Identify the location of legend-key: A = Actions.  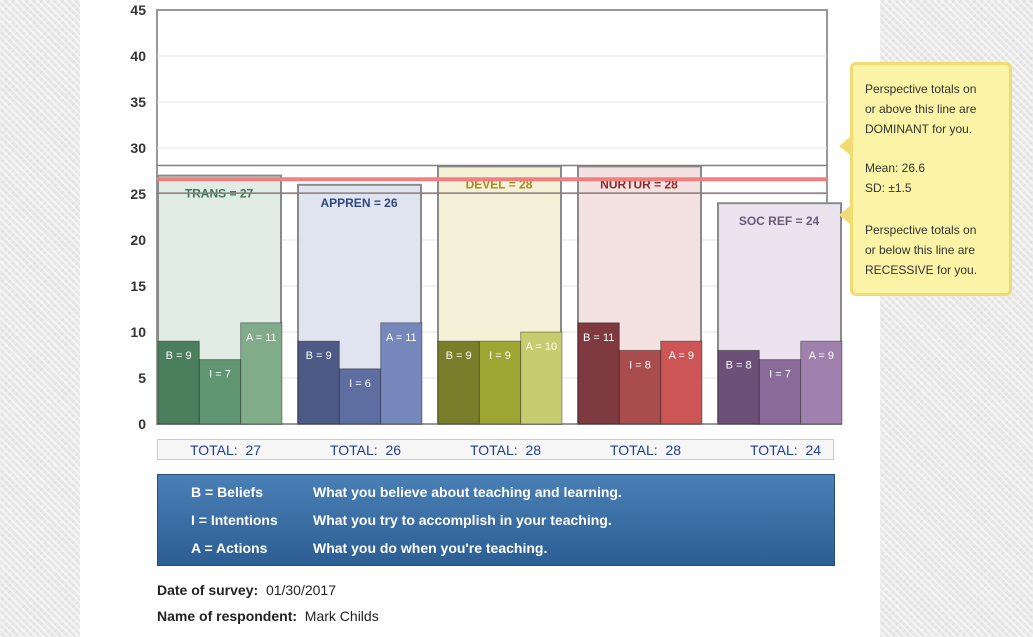
(229, 548).